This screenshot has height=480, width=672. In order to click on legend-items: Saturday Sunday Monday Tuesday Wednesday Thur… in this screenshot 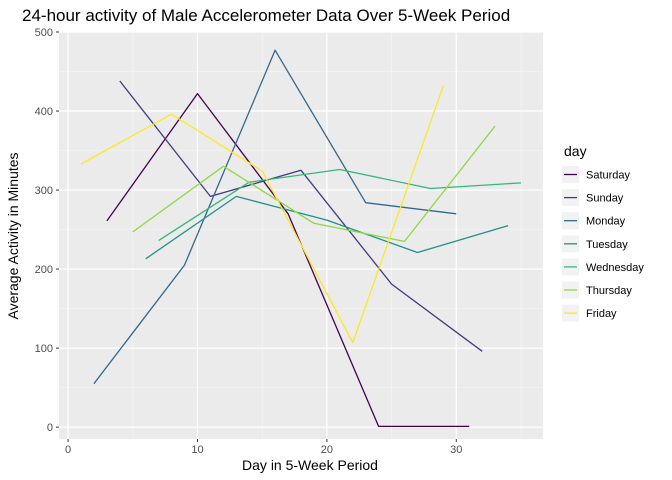, I will do `click(603, 244)`.